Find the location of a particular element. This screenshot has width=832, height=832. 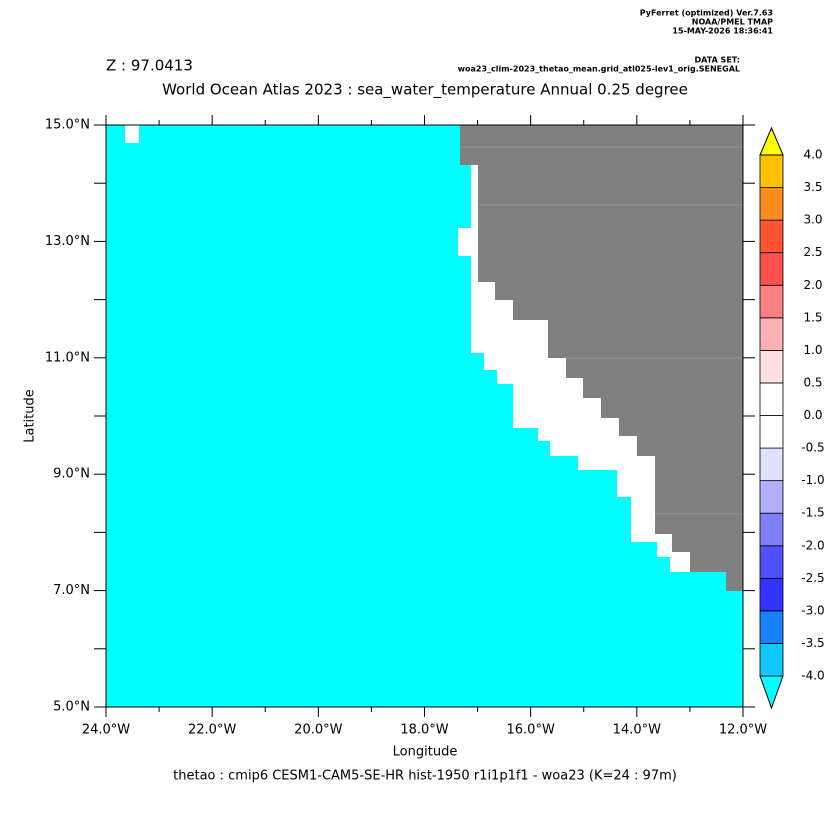

colorbar-extend-high is located at coordinates (771, 141).